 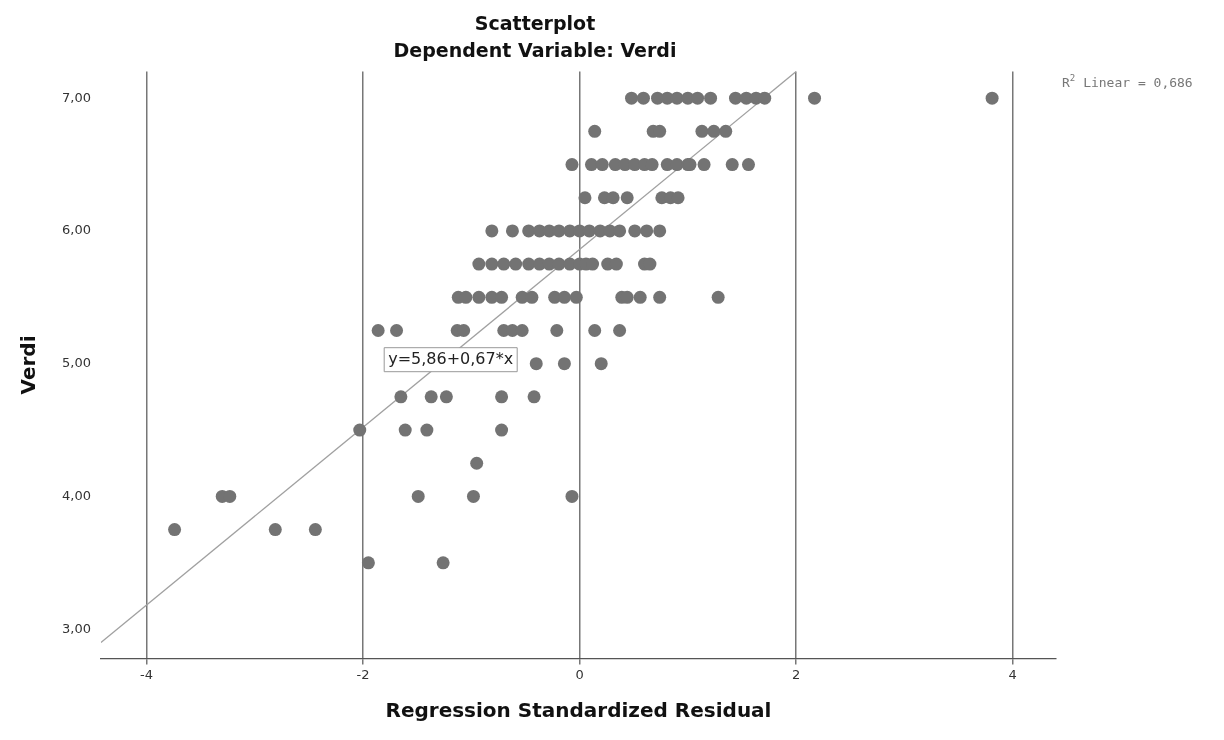 What do you see at coordinates (28, 365) in the screenshot?
I see `y-axis-title: Verdi` at bounding box center [28, 365].